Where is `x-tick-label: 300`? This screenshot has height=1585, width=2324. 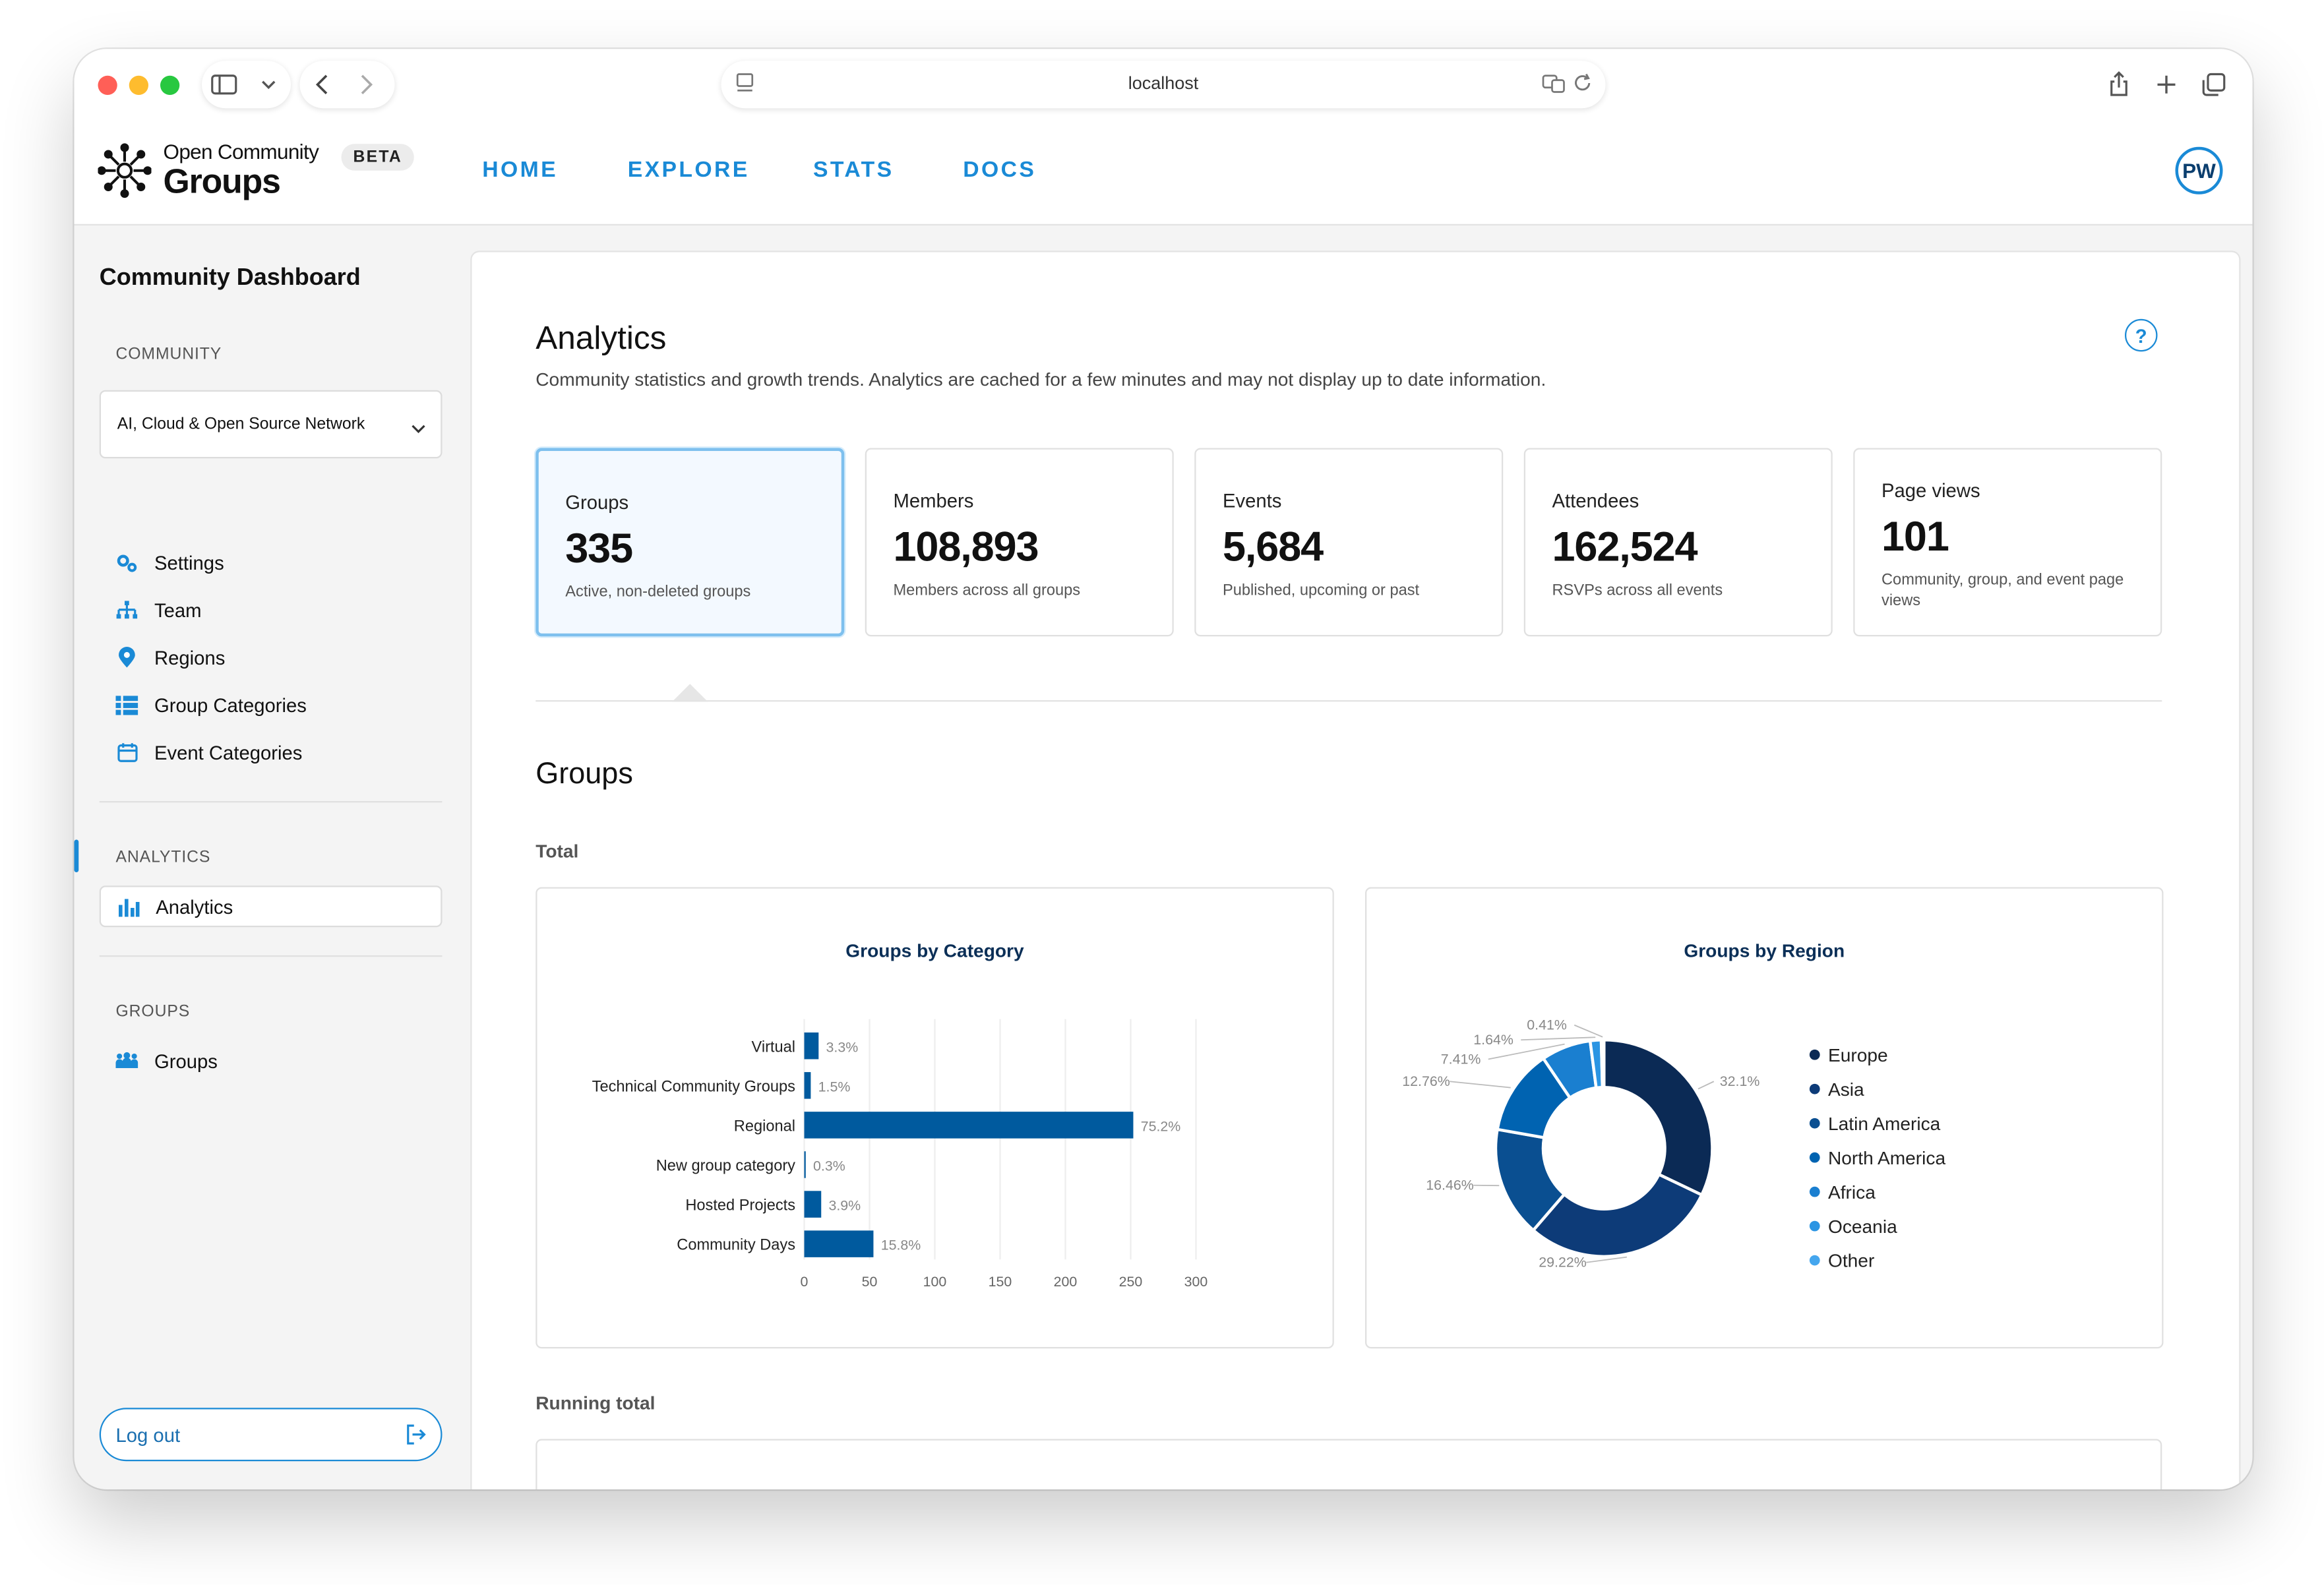 x-tick-label: 300 is located at coordinates (1196, 1282).